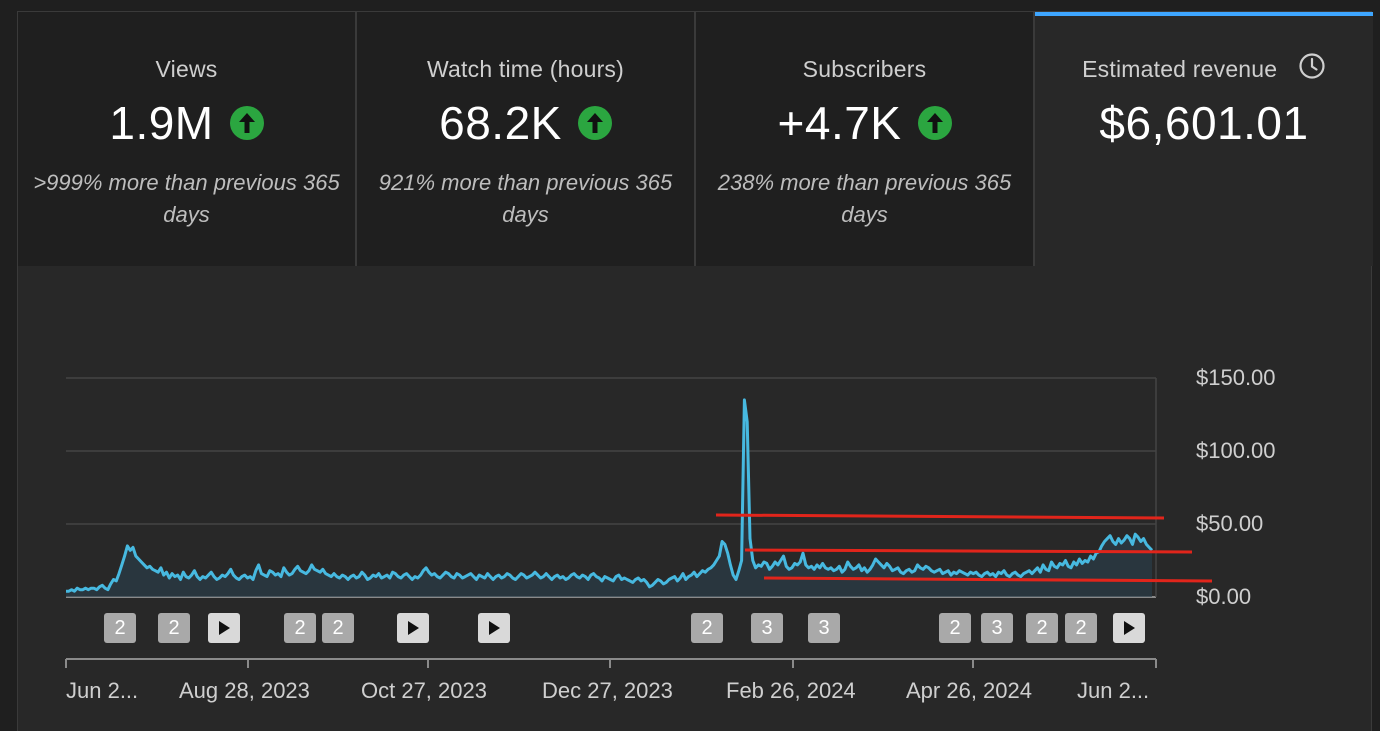 The width and height of the screenshot is (1380, 731). What do you see at coordinates (1204, 123) in the screenshot?
I see `tab-value: $6,601.01` at bounding box center [1204, 123].